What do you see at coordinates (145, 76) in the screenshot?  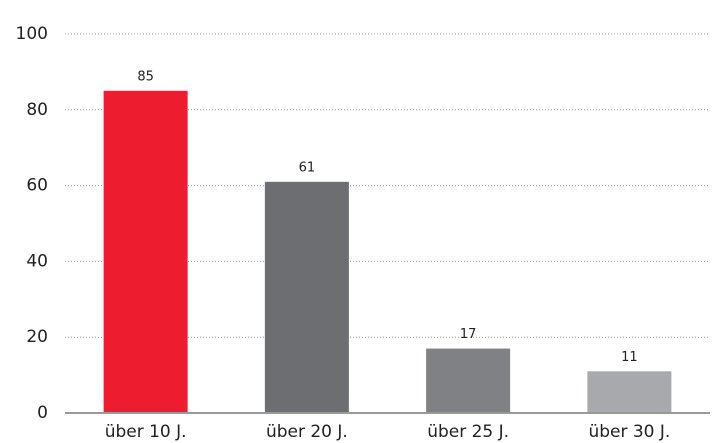 I see `value-label: 85` at bounding box center [145, 76].